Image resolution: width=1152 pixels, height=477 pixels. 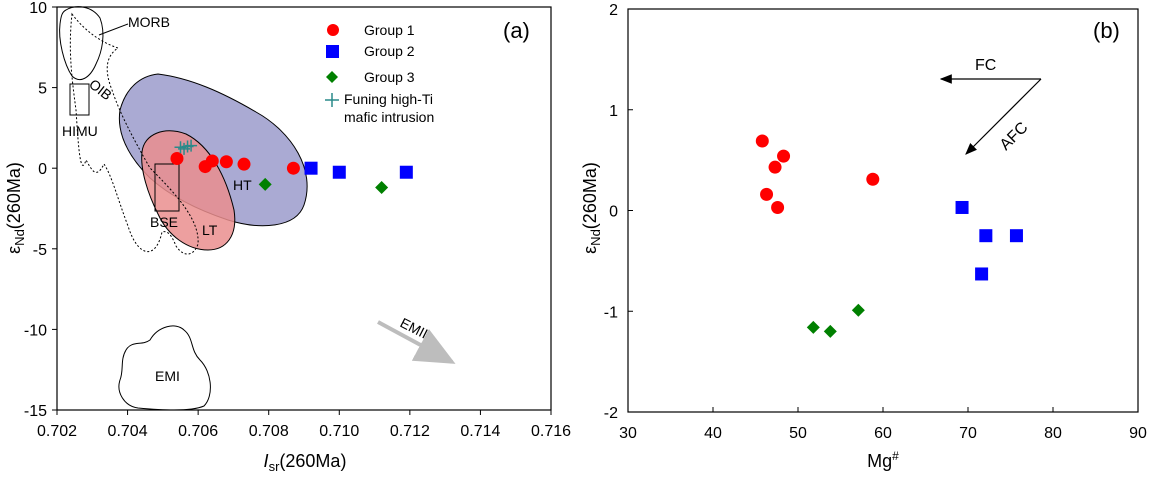 What do you see at coordinates (242, 185) in the screenshot?
I see `ht-label: HT` at bounding box center [242, 185].